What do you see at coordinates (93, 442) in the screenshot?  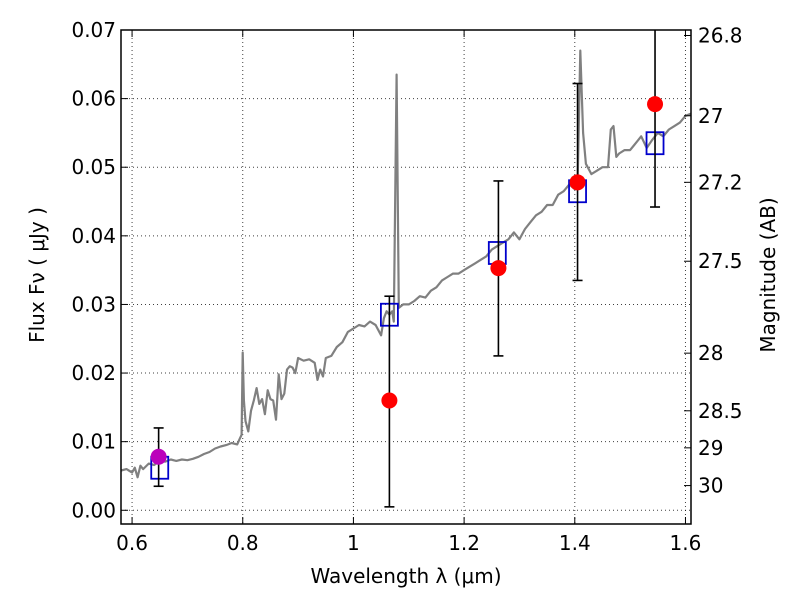 I see `y-tick-label: 0.01` at bounding box center [93, 442].